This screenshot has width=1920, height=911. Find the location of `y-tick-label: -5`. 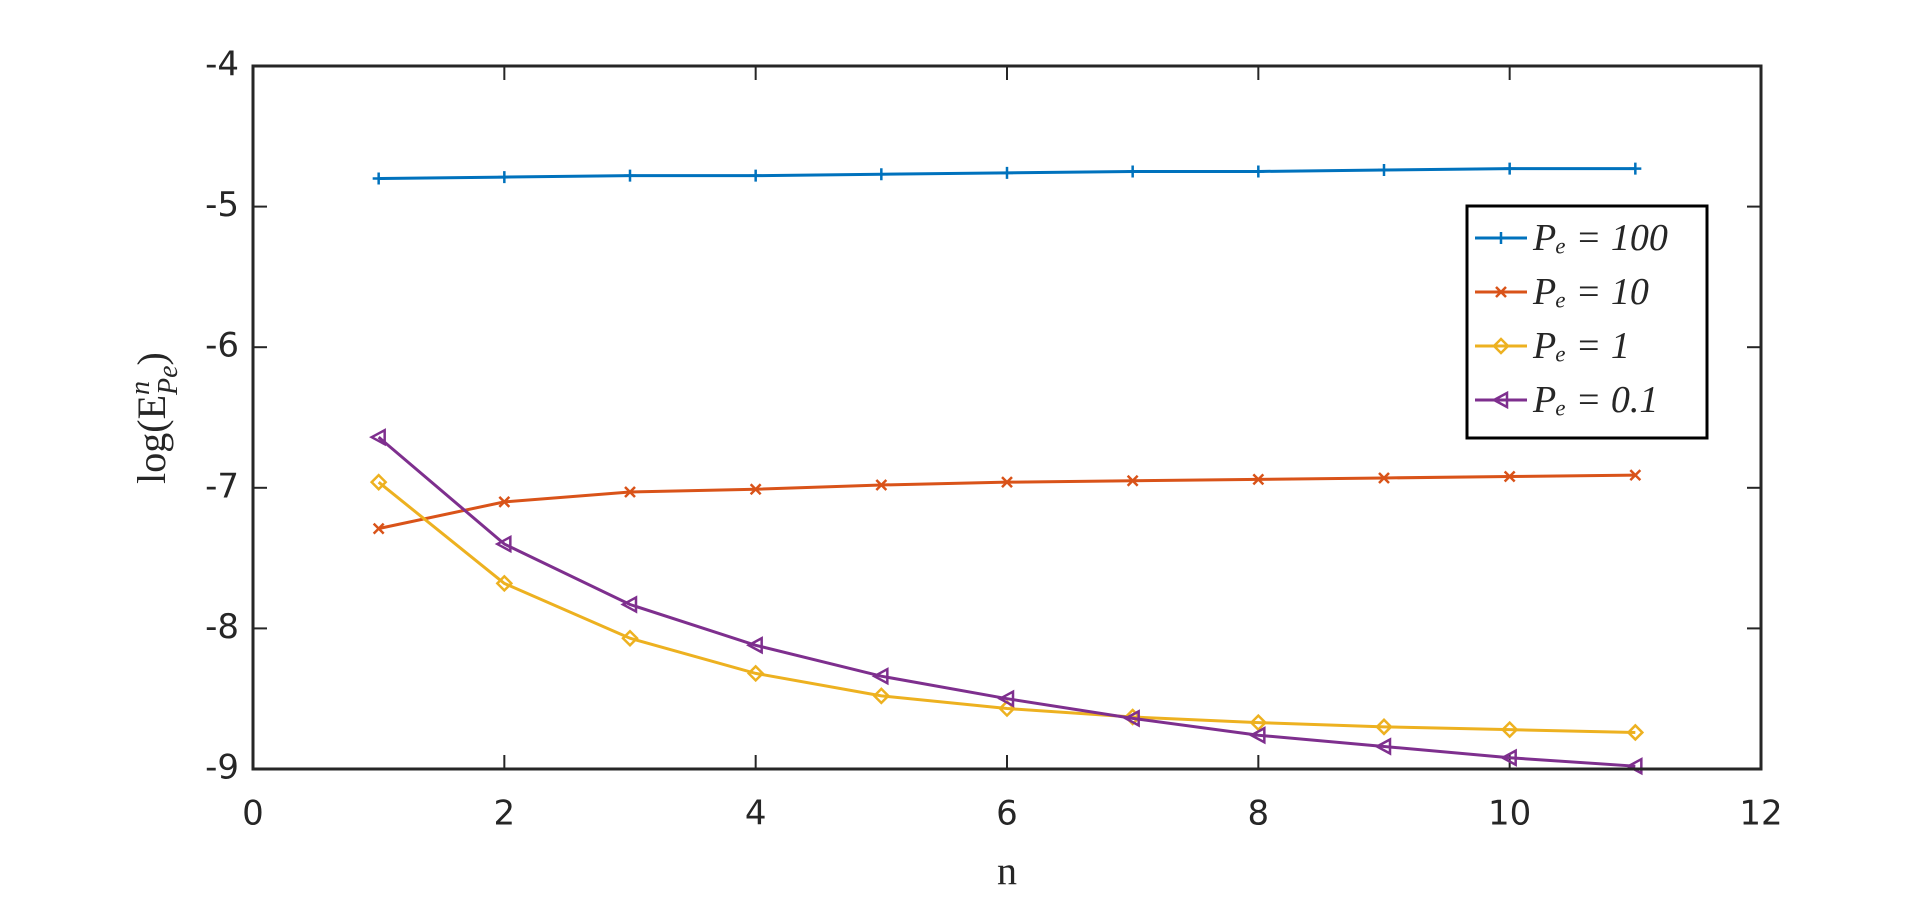

y-tick-label: -5 is located at coordinates (222, 205).